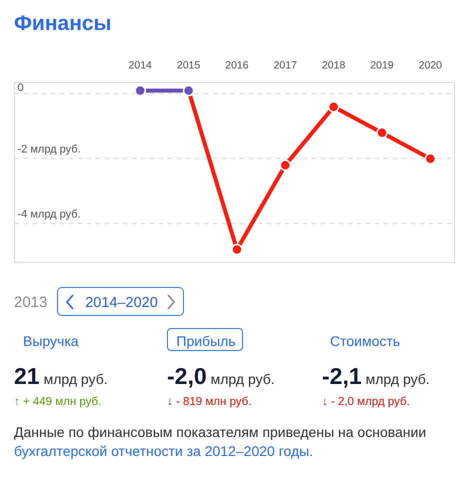 This screenshot has width=472, height=492. What do you see at coordinates (206, 341) in the screenshot?
I see `text: Прибыль` at bounding box center [206, 341].